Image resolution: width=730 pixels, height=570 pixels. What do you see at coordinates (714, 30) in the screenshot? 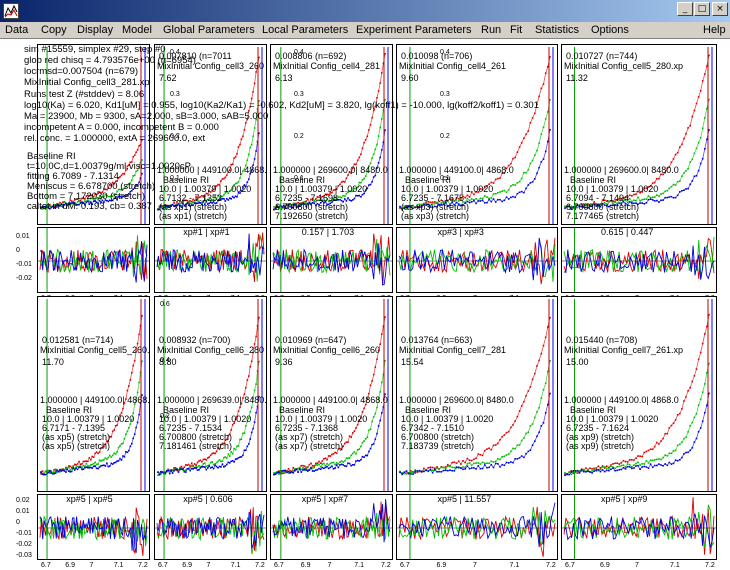
I see `menu-help: Help` at bounding box center [714, 30].